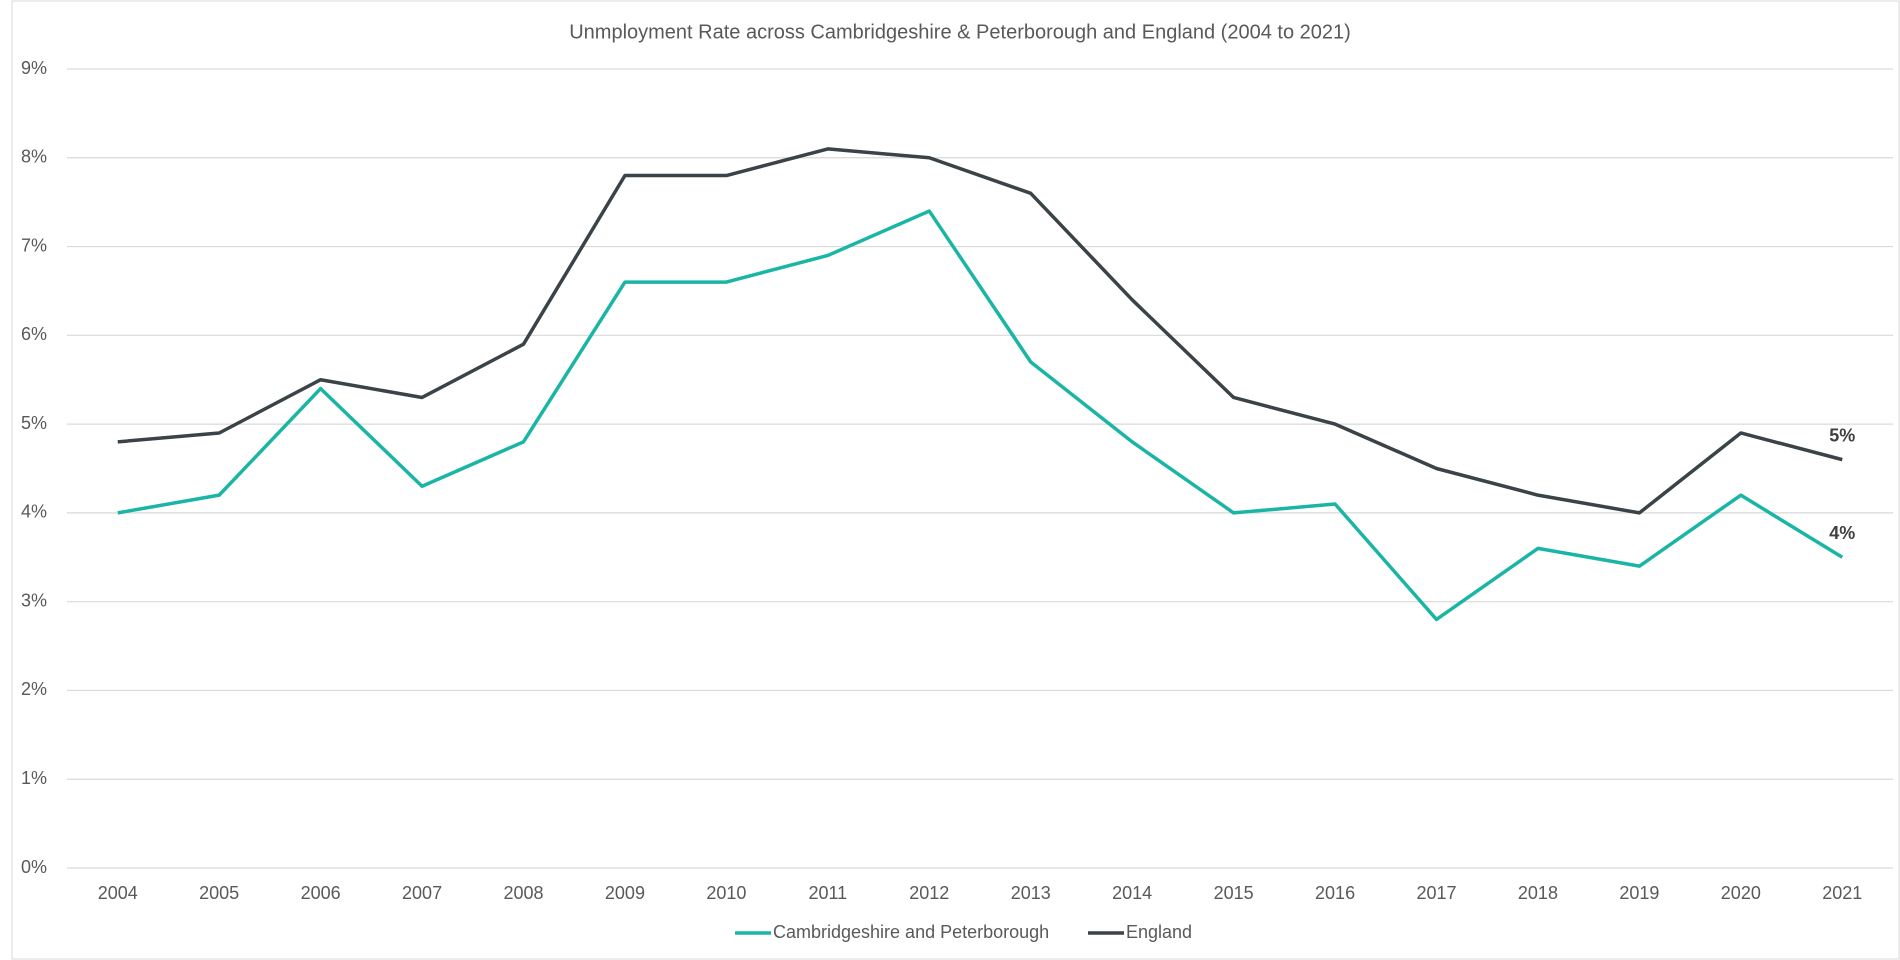 The image size is (1900, 960). What do you see at coordinates (34, 867) in the screenshot?
I see `y-tick-label: 0%` at bounding box center [34, 867].